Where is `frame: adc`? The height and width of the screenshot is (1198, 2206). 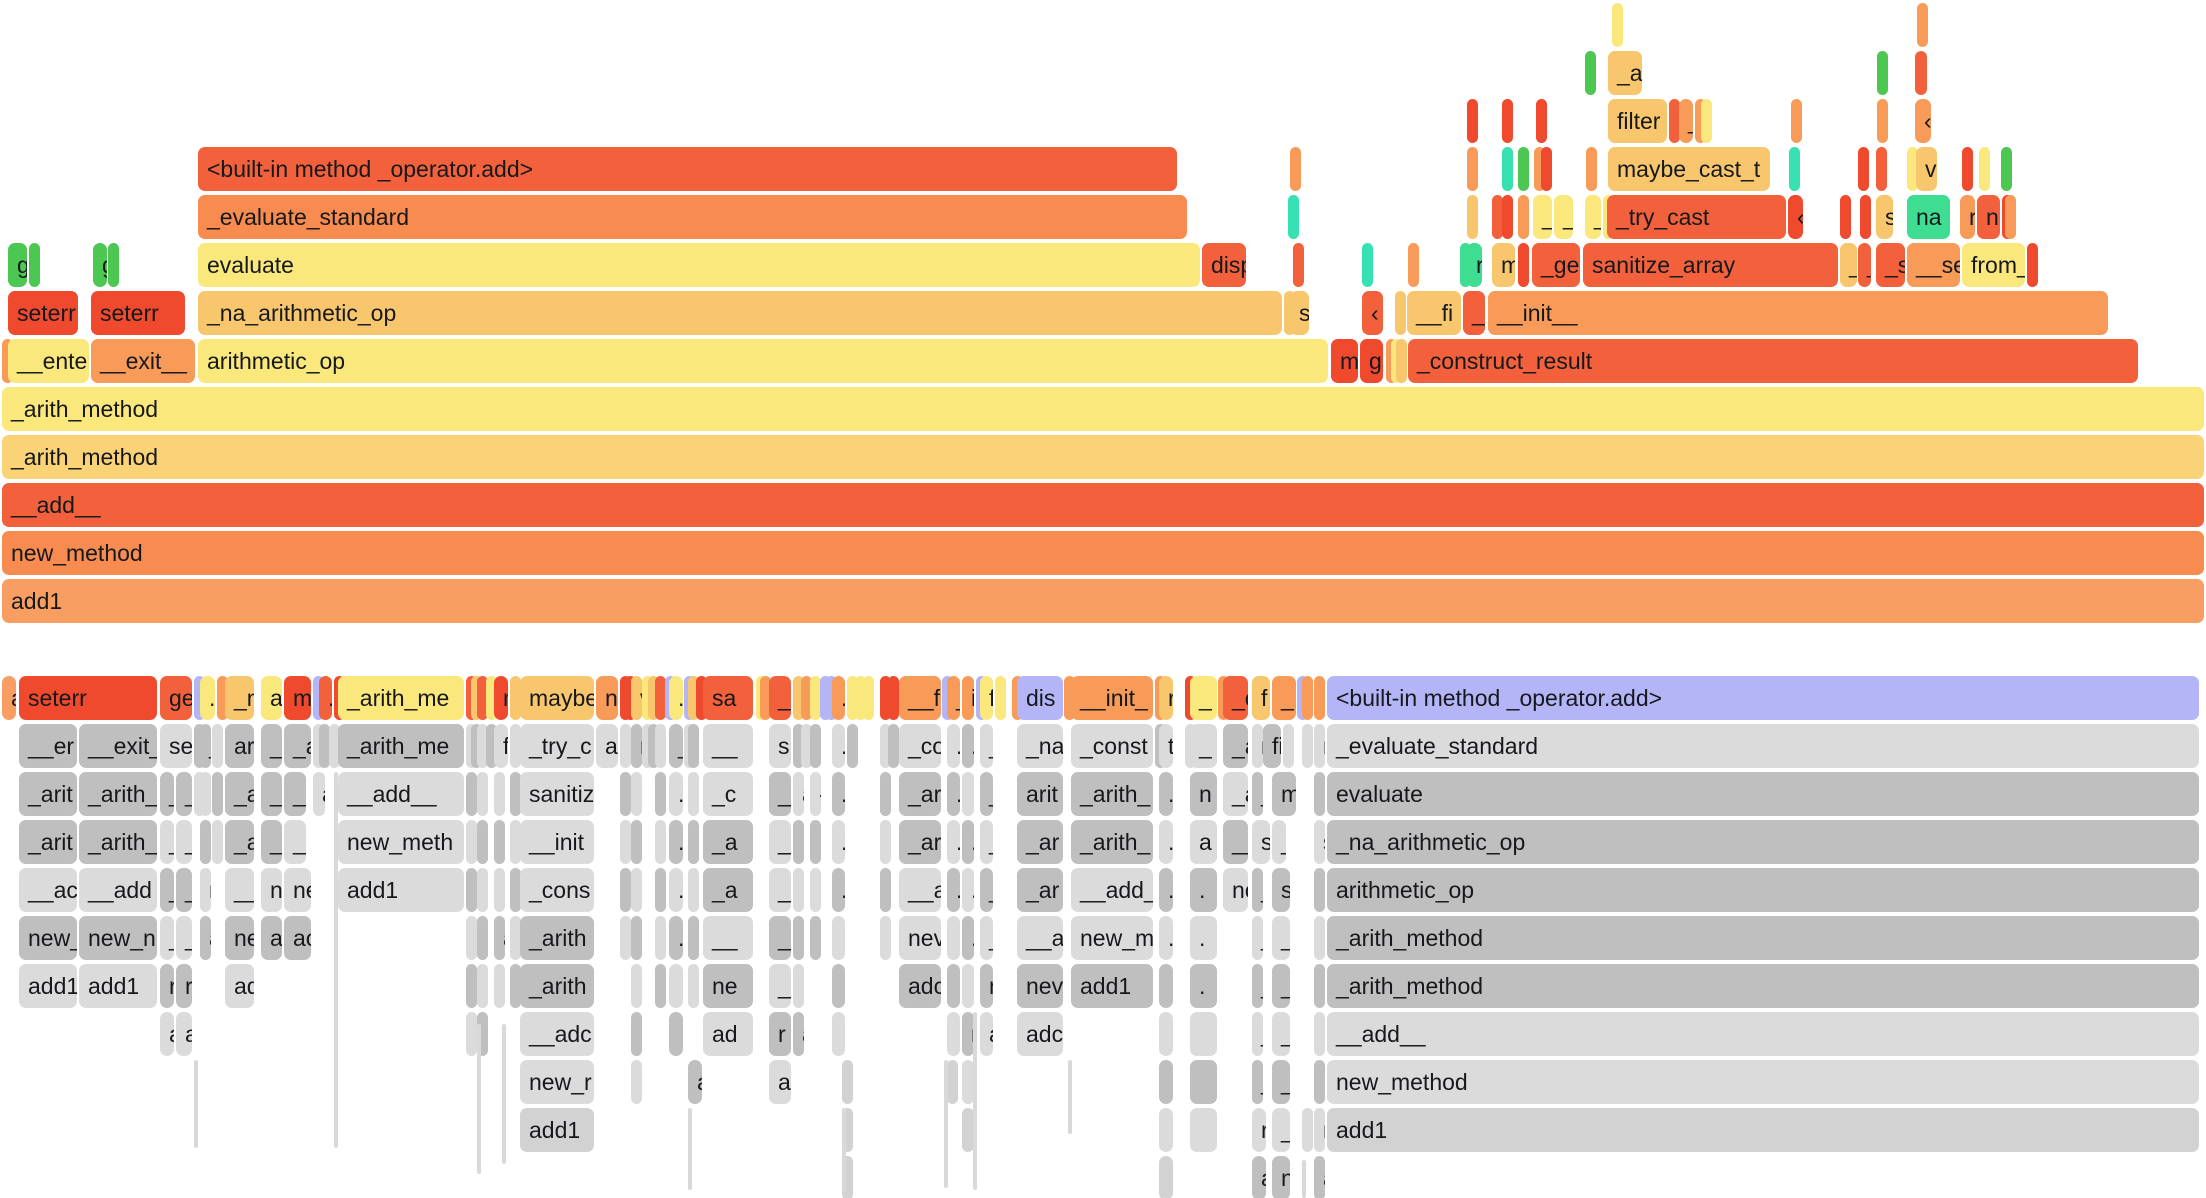
frame: adc is located at coordinates (920, 986).